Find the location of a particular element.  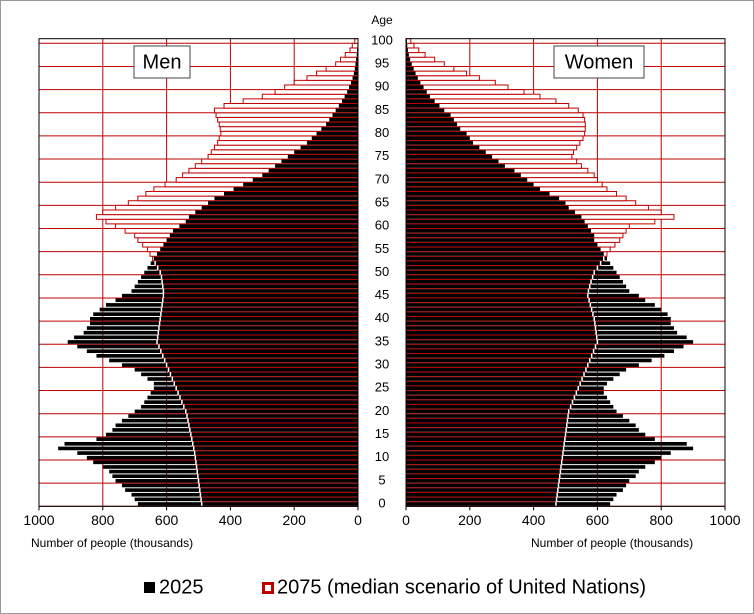

age-tick-label: 40 is located at coordinates (382, 317).